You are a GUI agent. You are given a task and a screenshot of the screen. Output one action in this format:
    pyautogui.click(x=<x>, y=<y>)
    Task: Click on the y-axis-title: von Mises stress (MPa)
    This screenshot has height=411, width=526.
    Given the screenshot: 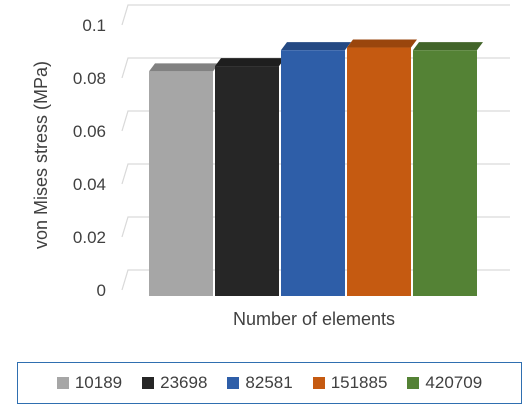 What is the action you would take?
    pyautogui.click(x=41, y=155)
    